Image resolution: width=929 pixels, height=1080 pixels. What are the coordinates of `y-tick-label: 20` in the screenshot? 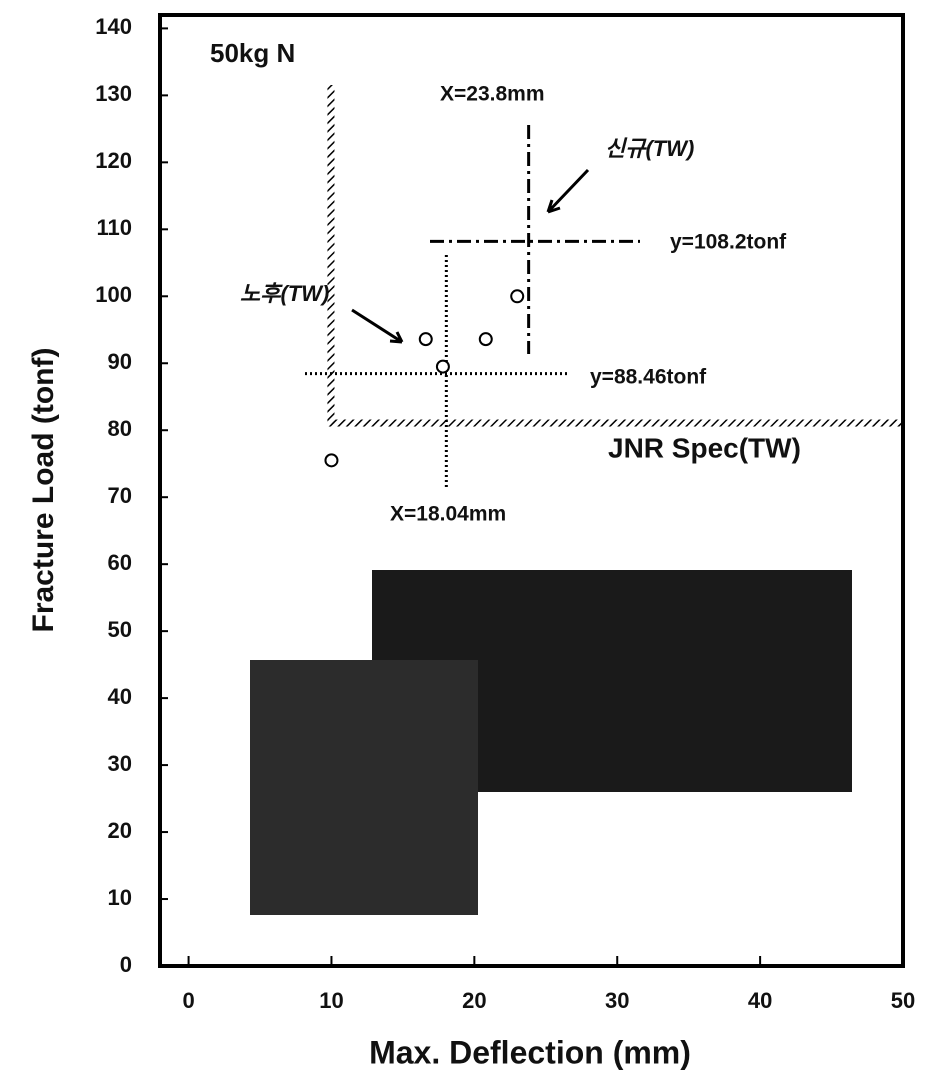 It's located at (120, 830).